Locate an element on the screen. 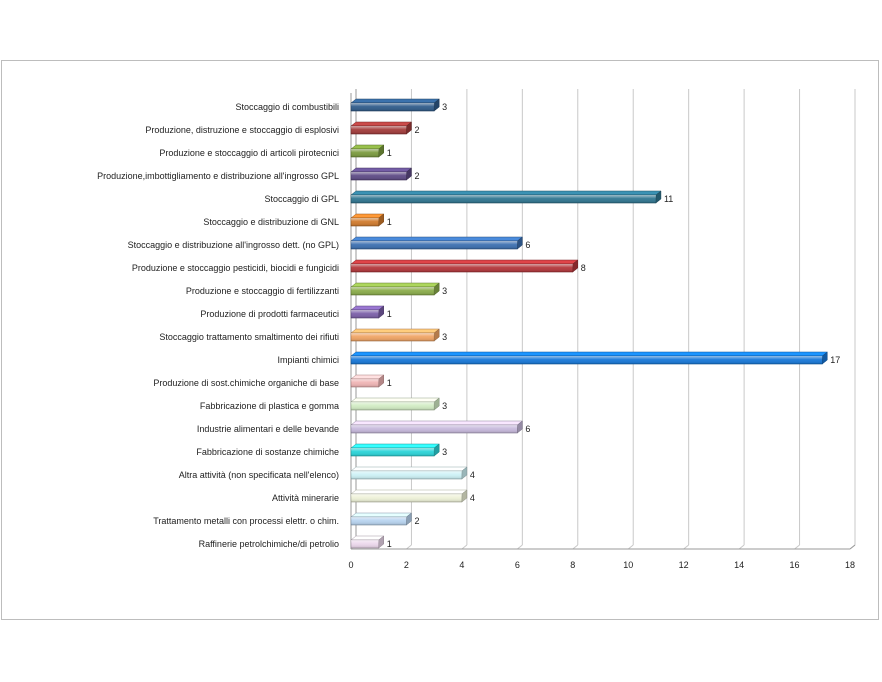  category-label: Fabbricazione di sostanze chimiche is located at coordinates (267, 452).